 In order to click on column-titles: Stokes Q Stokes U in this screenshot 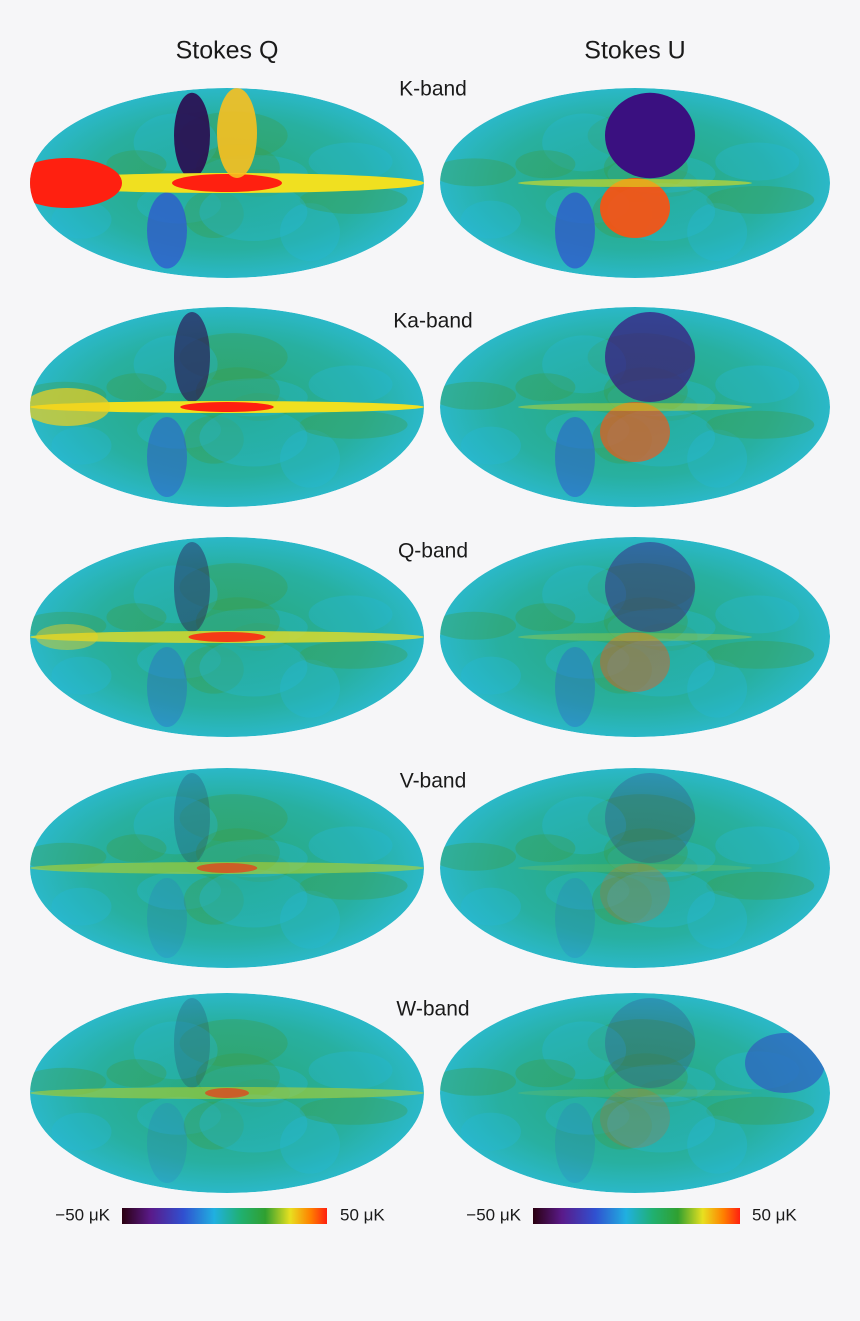, I will do `click(431, 51)`.